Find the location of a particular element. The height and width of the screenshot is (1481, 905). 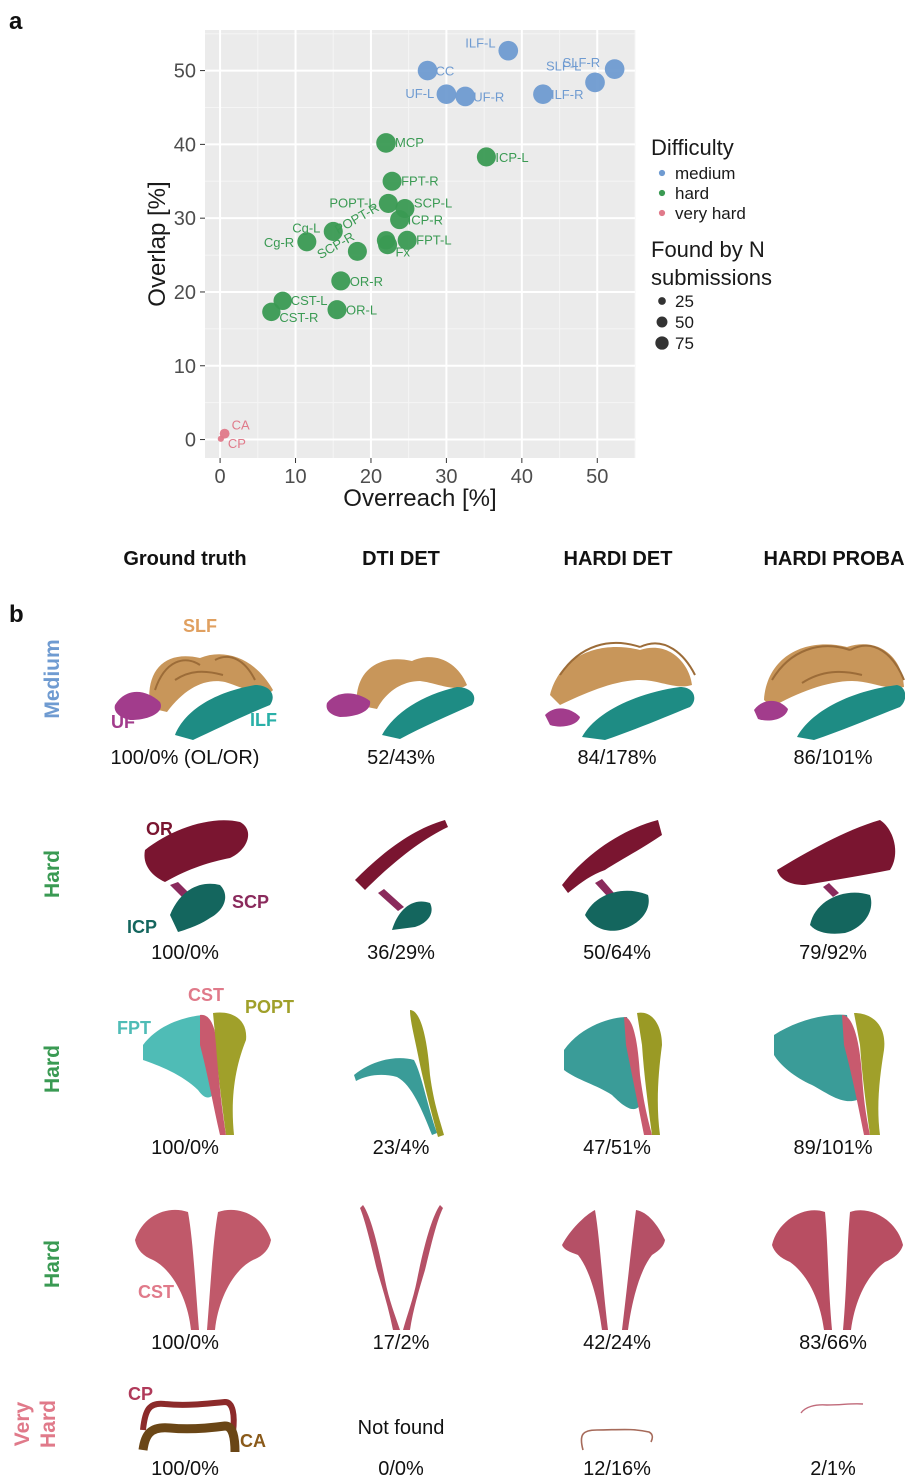

point-label-icp-r: ICP-R is located at coordinates (425, 220).